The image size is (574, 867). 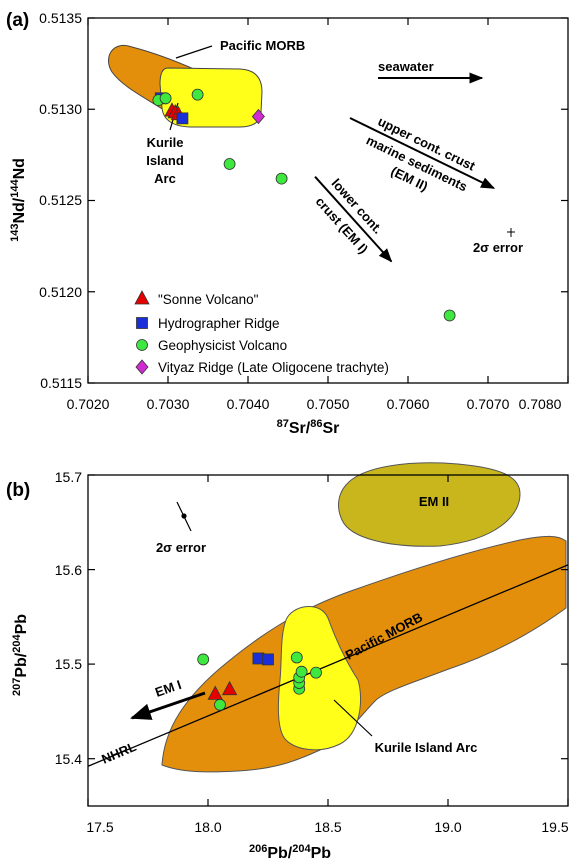 What do you see at coordinates (60, 18) in the screenshot?
I see `y-tick-label: 0.5135` at bounding box center [60, 18].